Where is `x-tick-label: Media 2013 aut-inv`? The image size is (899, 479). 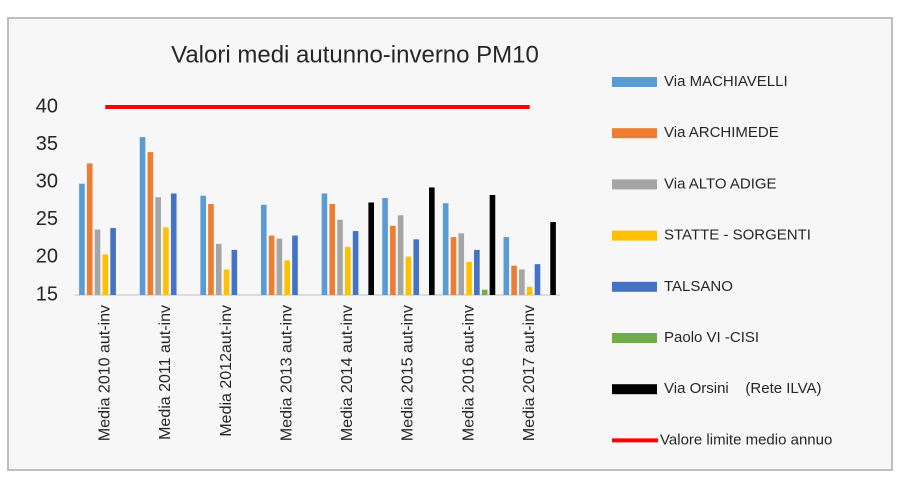 x-tick-label: Media 2013 aut-inv is located at coordinates (286, 373).